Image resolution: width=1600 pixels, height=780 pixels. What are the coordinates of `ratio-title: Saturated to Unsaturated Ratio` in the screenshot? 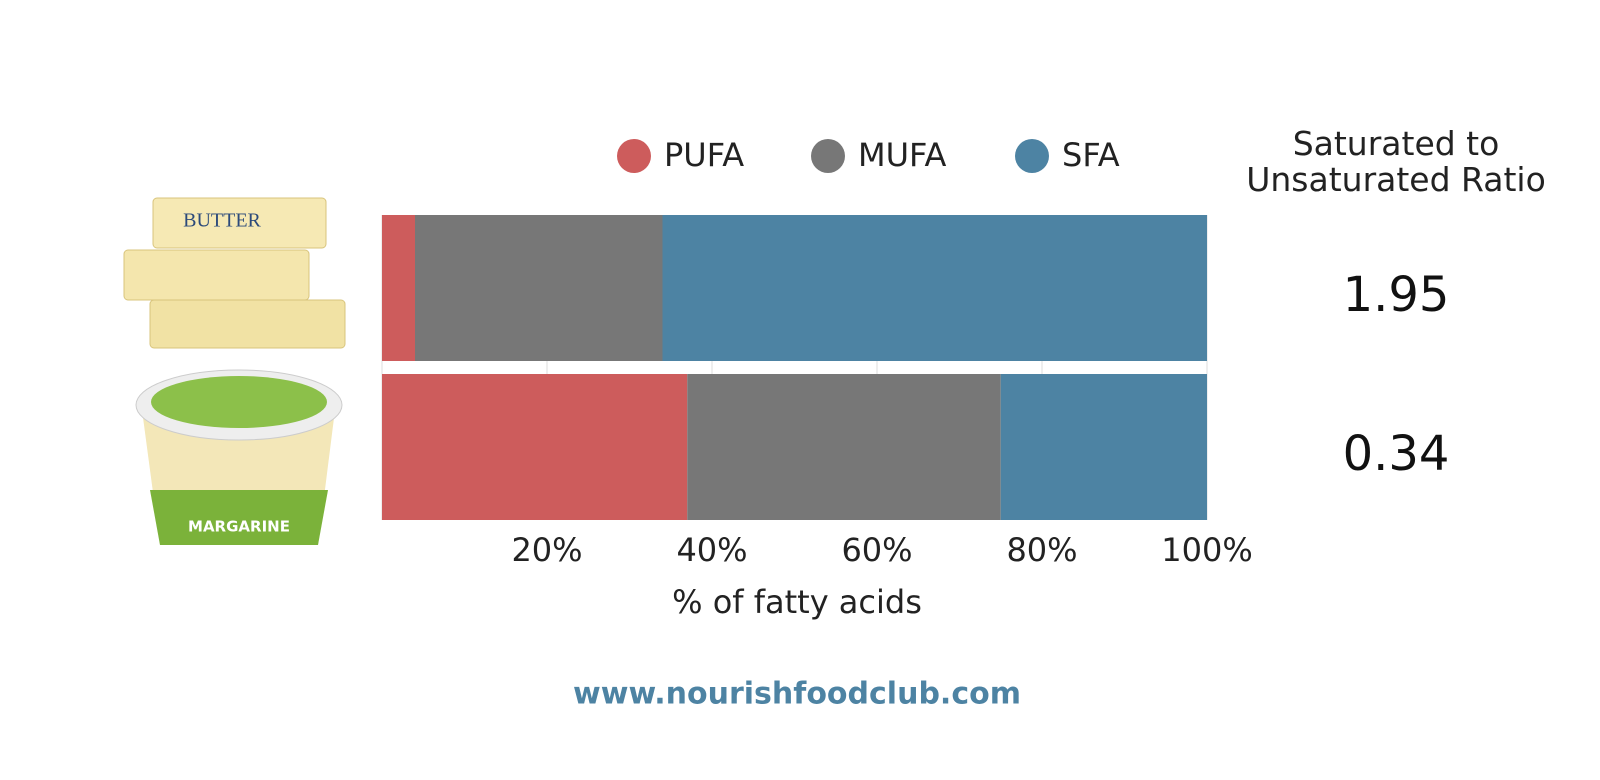 It's located at (1396, 161).